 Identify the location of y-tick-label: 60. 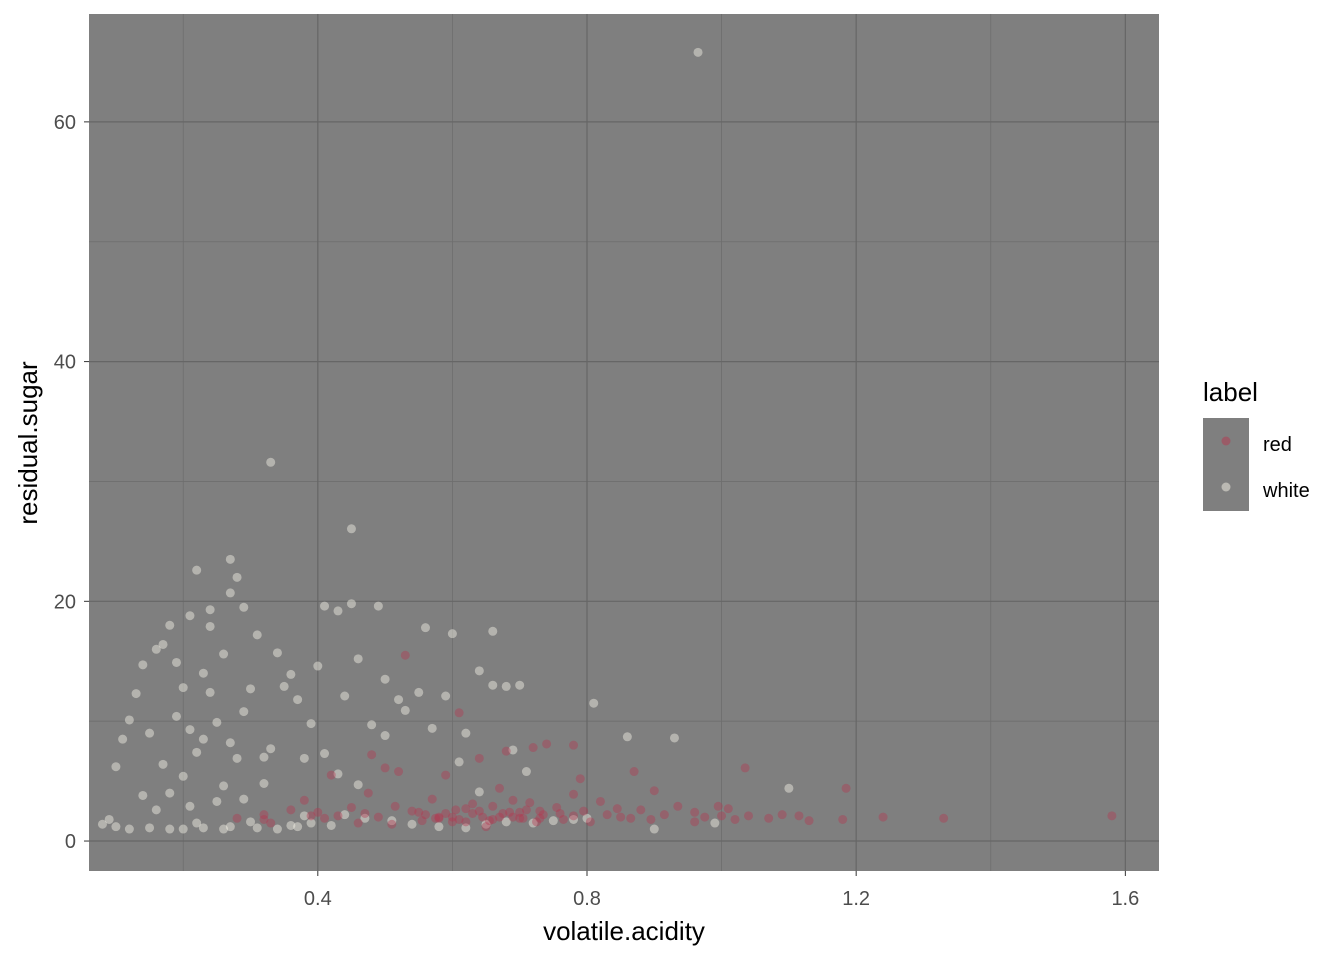
(65, 123).